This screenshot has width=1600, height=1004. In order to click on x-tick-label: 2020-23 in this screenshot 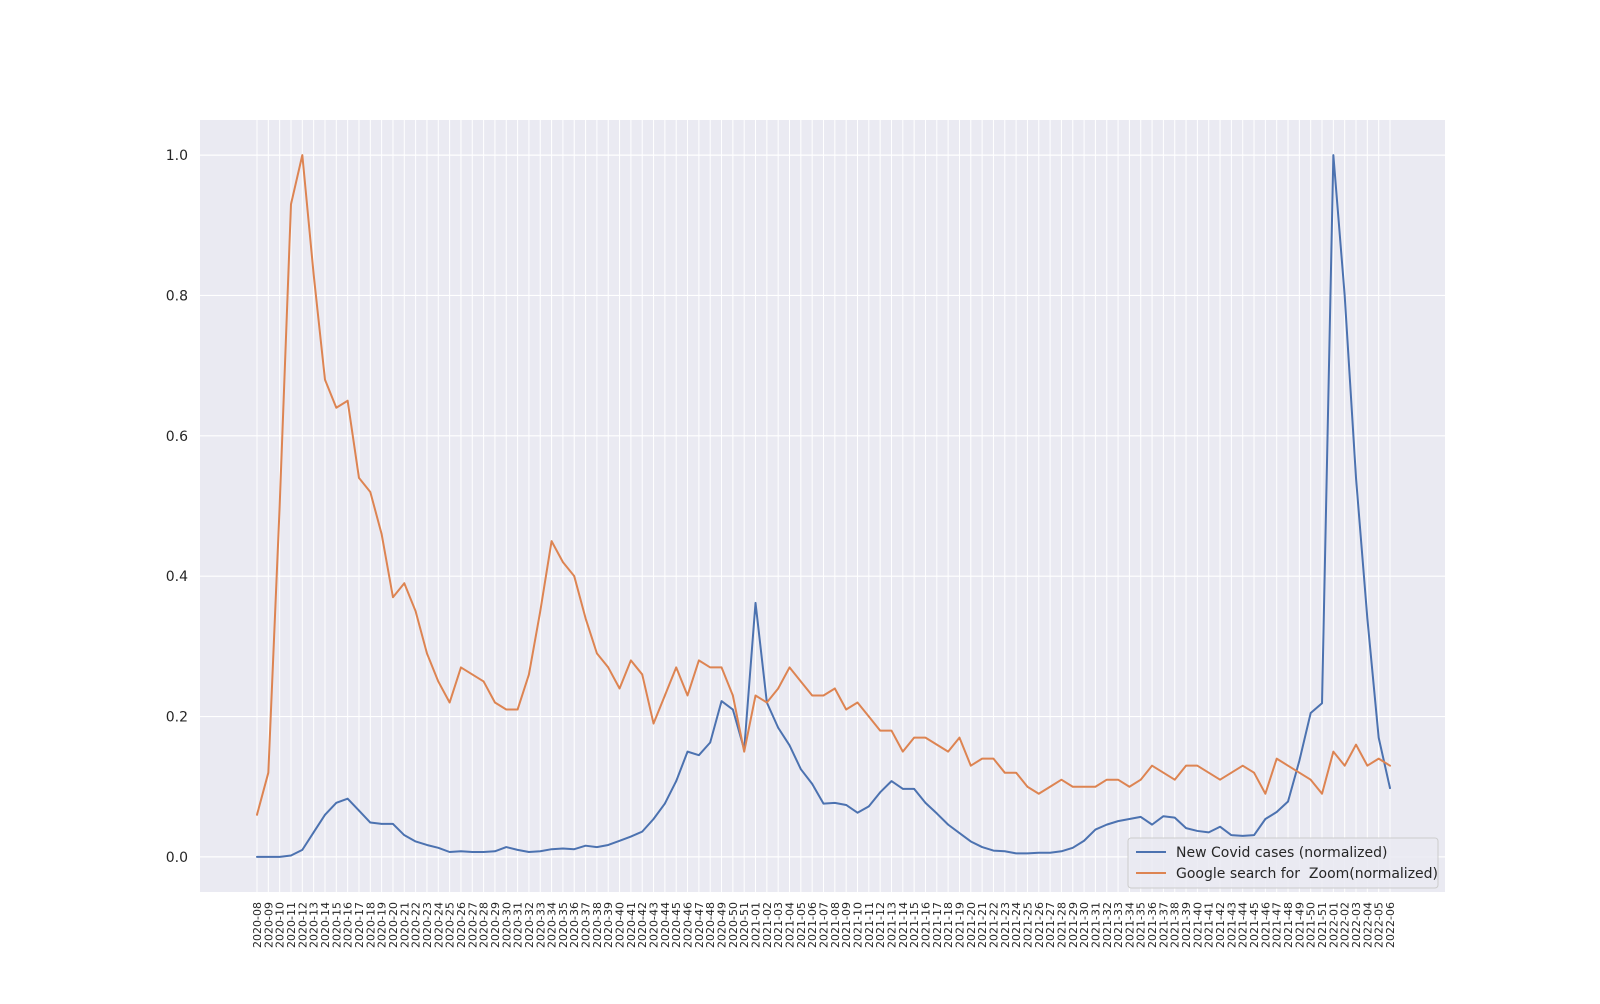, I will do `click(427, 925)`.